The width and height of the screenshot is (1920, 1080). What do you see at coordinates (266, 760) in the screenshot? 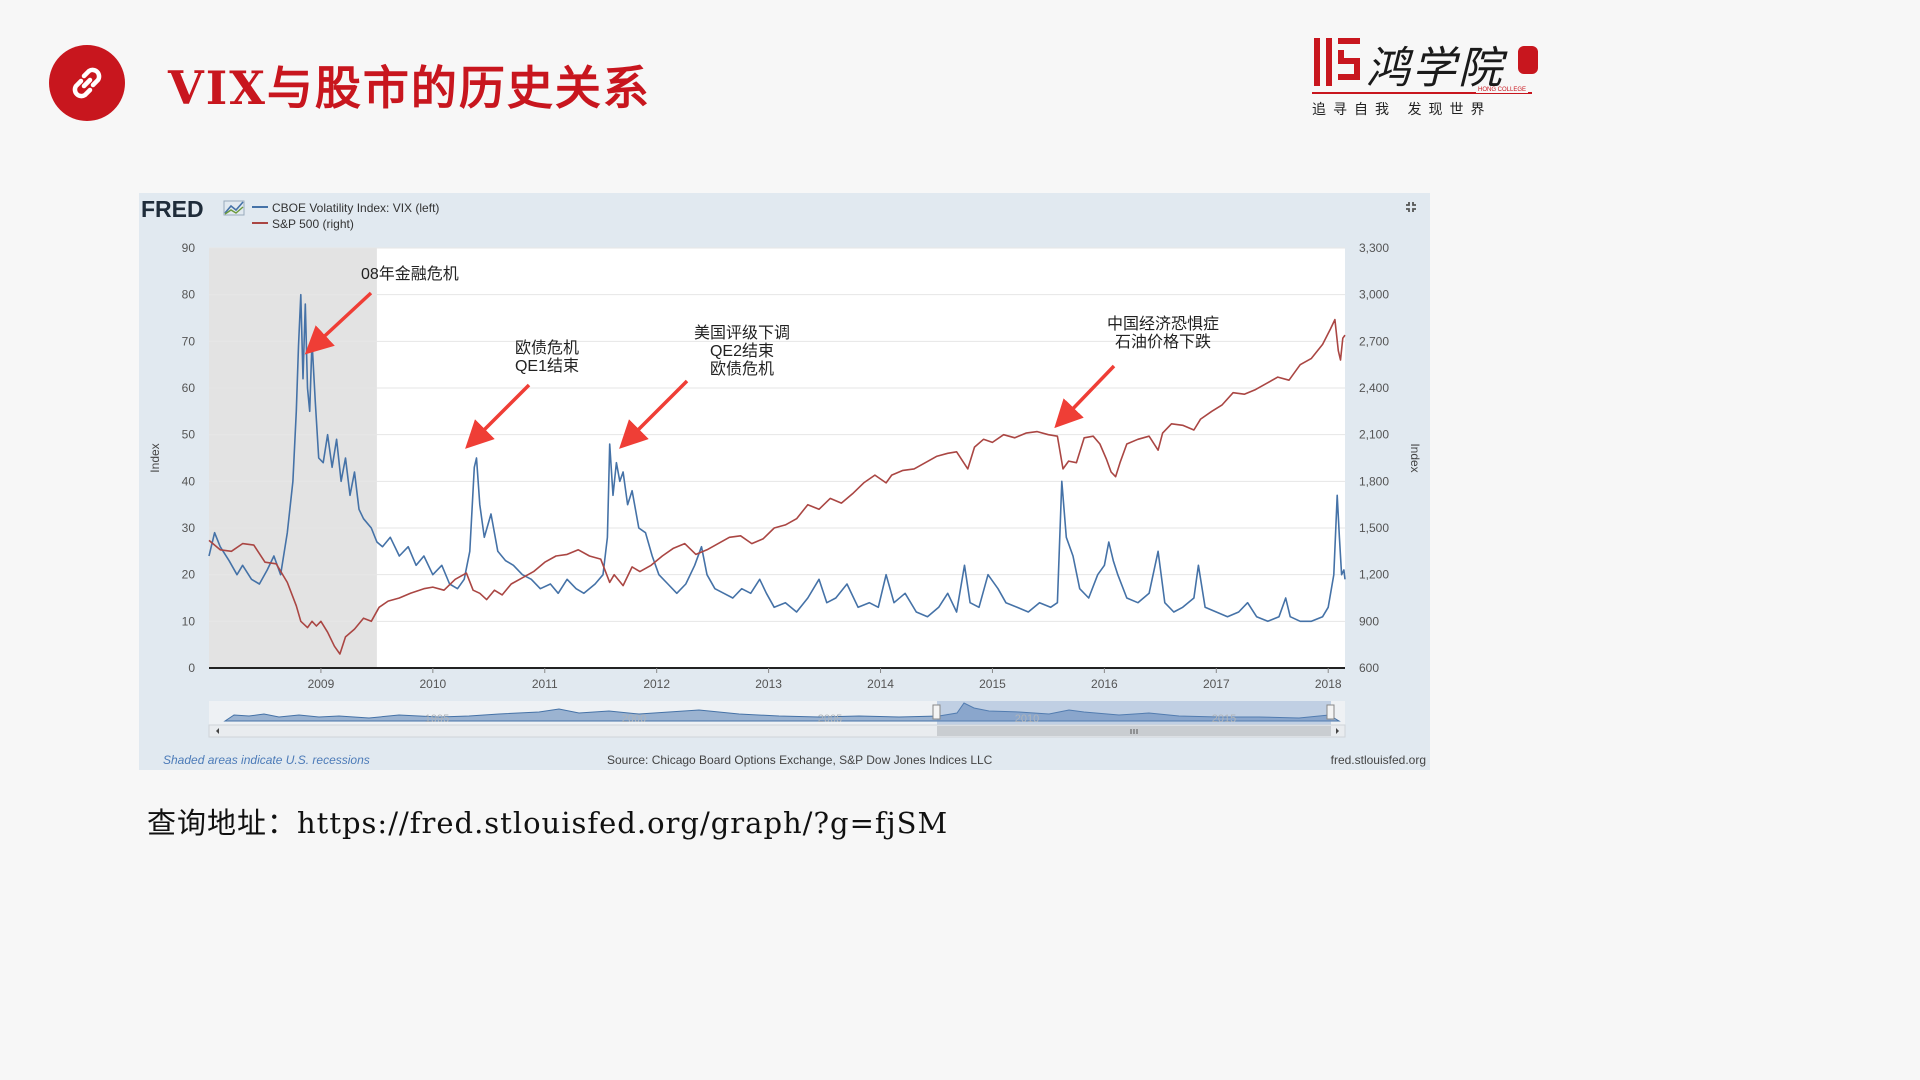
I see `recession-note: Shaded areas indicate U.S. recessions` at bounding box center [266, 760].